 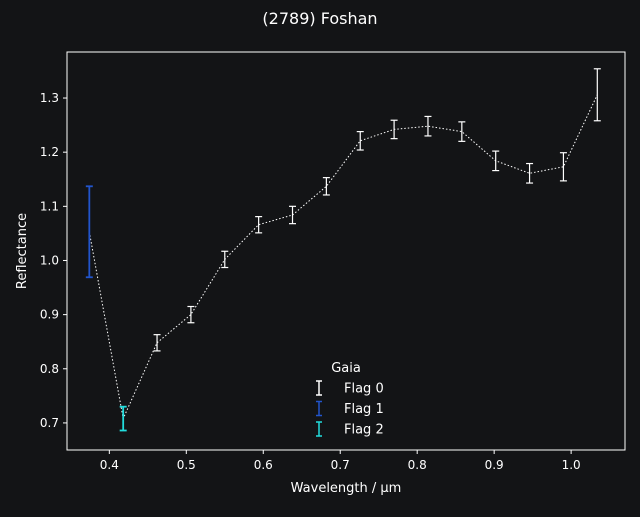 What do you see at coordinates (49, 423) in the screenshot?
I see `y-tick-label: 0.7` at bounding box center [49, 423].